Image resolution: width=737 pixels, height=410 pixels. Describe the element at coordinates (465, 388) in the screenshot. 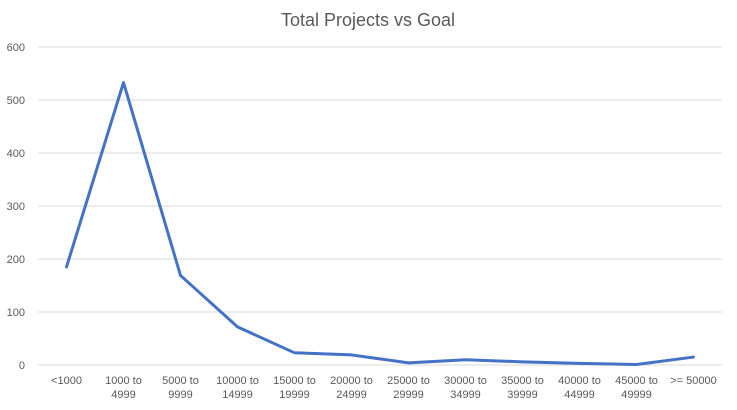

I see `x-tick-label: 30000 to 34999` at that location.